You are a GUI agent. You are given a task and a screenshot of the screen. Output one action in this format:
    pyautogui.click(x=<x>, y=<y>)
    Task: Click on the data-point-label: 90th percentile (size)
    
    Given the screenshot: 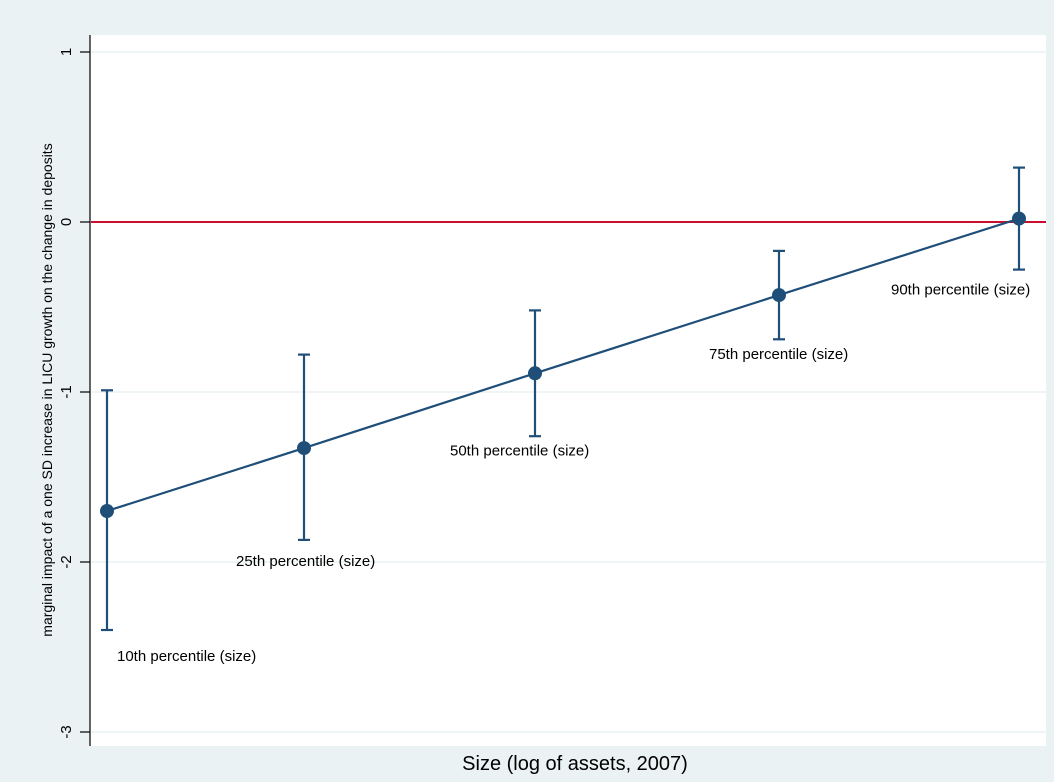 What is the action you would take?
    pyautogui.click(x=960, y=290)
    